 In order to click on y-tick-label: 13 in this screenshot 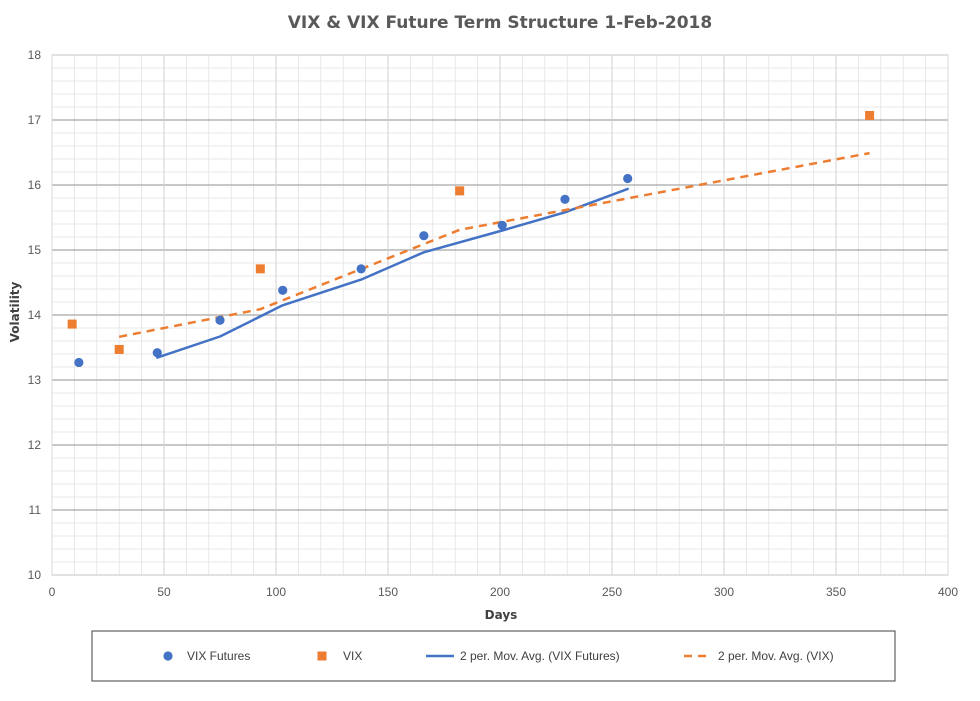, I will do `click(35, 380)`.